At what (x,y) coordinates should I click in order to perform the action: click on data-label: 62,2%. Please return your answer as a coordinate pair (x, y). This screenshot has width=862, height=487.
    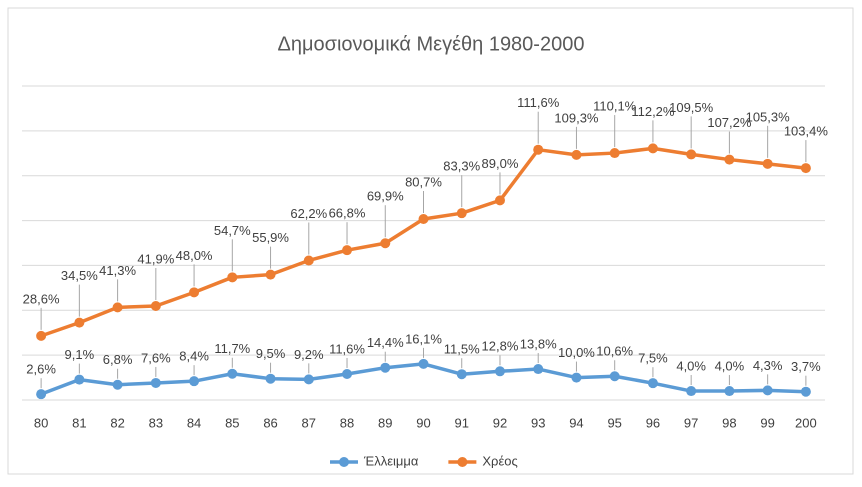
    Looking at the image, I should click on (308, 213).